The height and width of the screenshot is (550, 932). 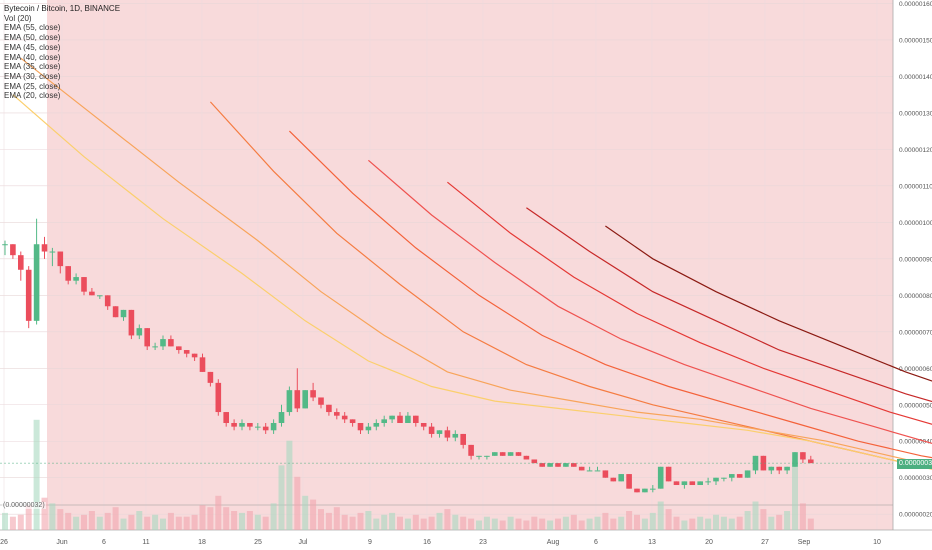 What do you see at coordinates (483, 542) in the screenshot?
I see `x-tick-label: 23` at bounding box center [483, 542].